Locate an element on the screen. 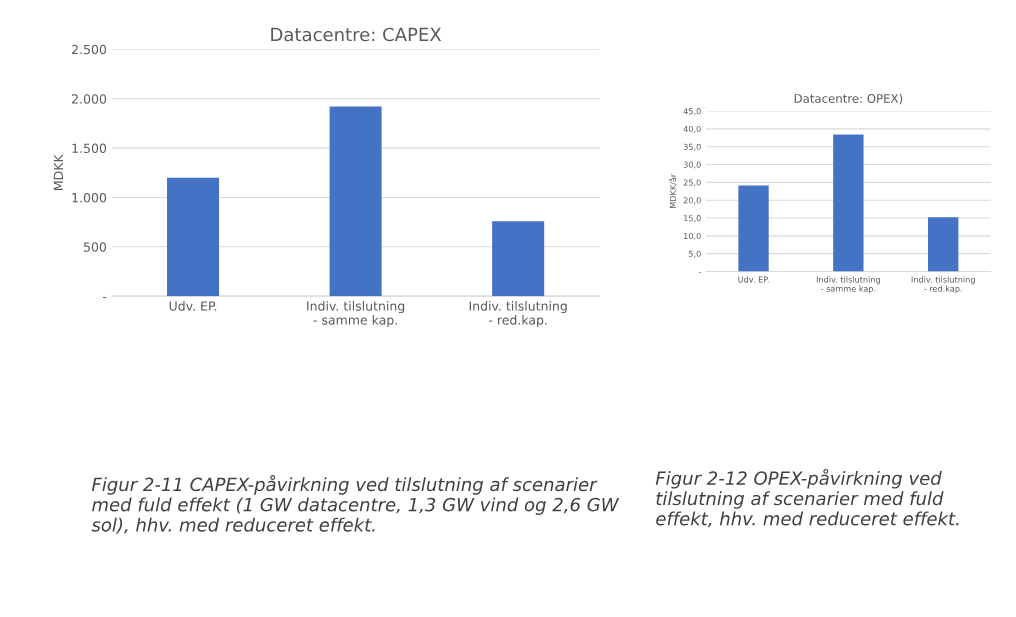  y-tick-label: 35,0 is located at coordinates (692, 147).